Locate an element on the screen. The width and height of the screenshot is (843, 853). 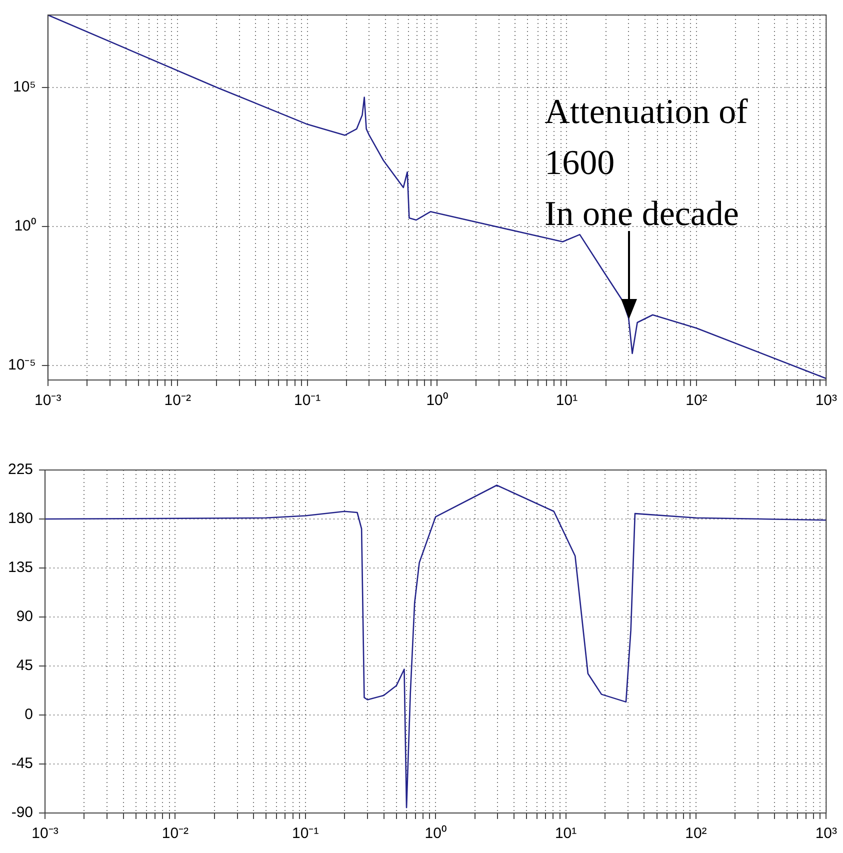
y-tick-label: -90 is located at coordinates (22, 813).